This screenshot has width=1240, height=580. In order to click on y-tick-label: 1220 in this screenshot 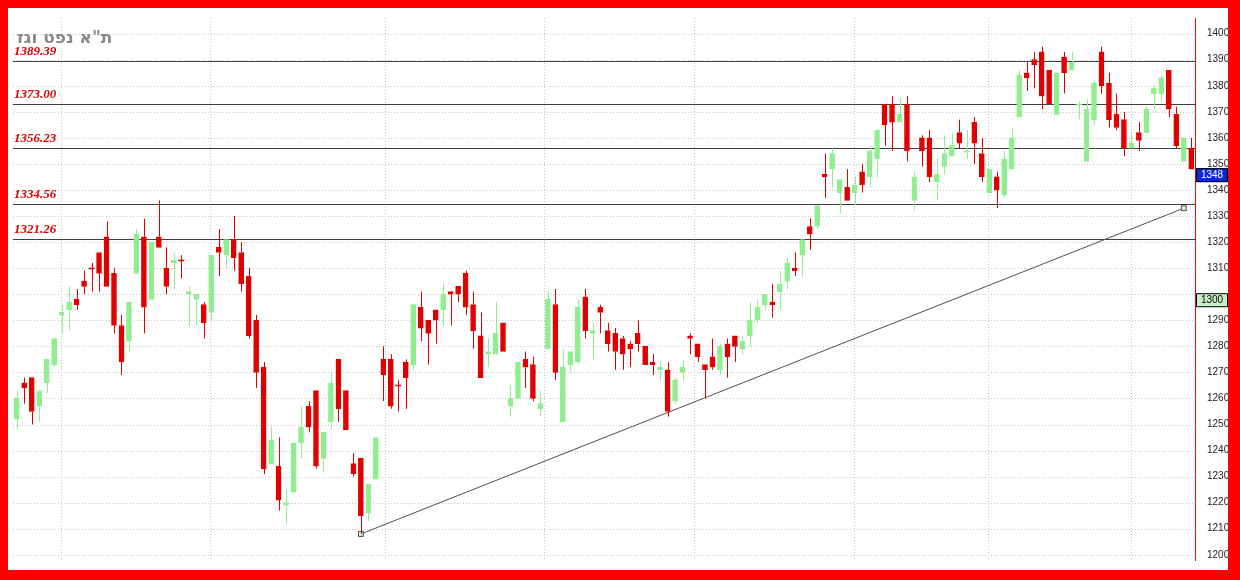, I will do `click(1218, 502)`.